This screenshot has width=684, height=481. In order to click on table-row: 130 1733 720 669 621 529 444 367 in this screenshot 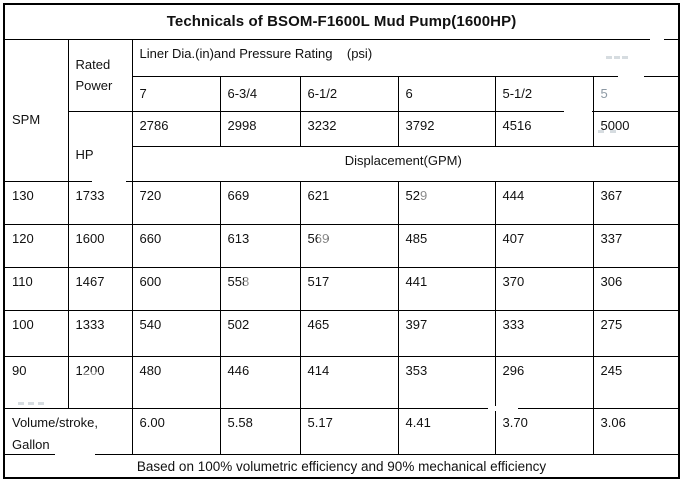, I will do `click(341, 202)`.